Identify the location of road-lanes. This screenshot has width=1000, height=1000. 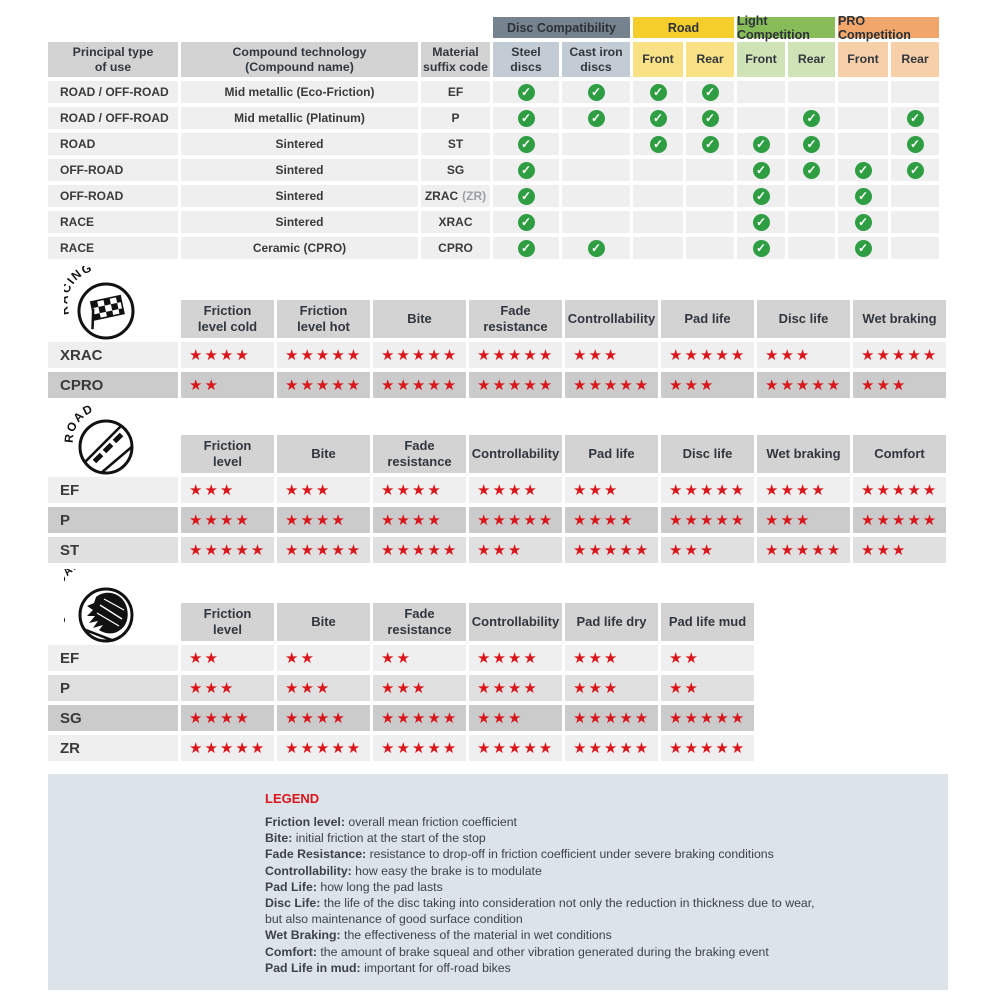
(106, 447).